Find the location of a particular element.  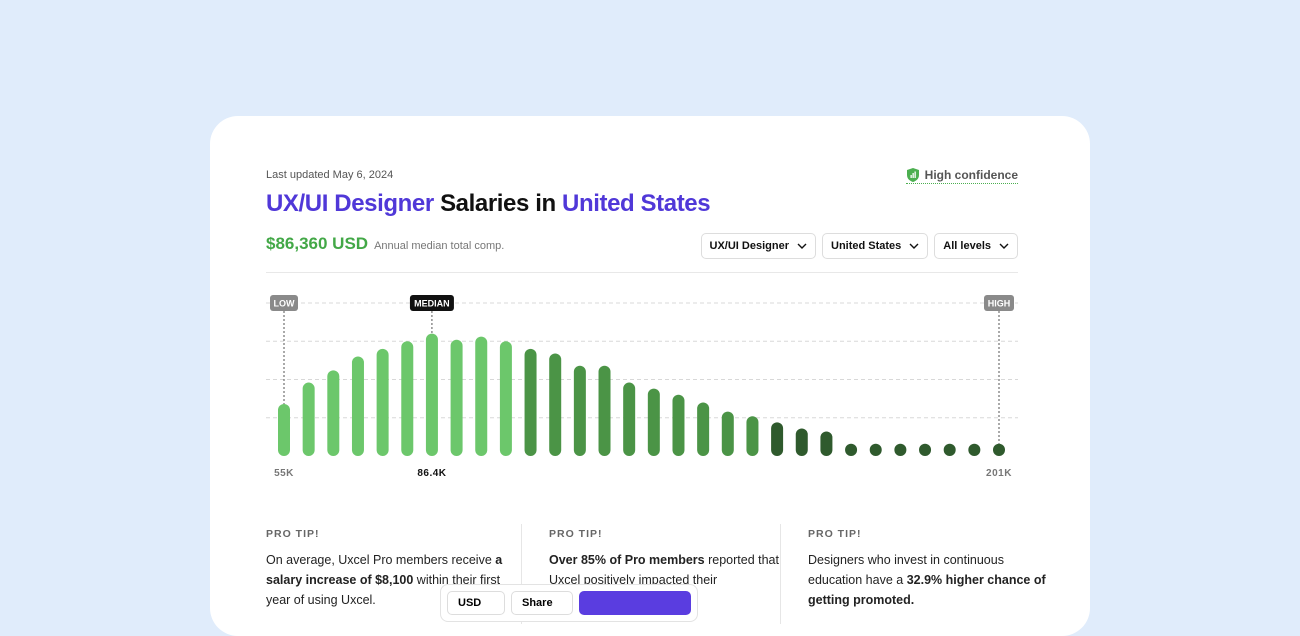

title: UX/UI Designer Salaries in United States is located at coordinates (488, 204).